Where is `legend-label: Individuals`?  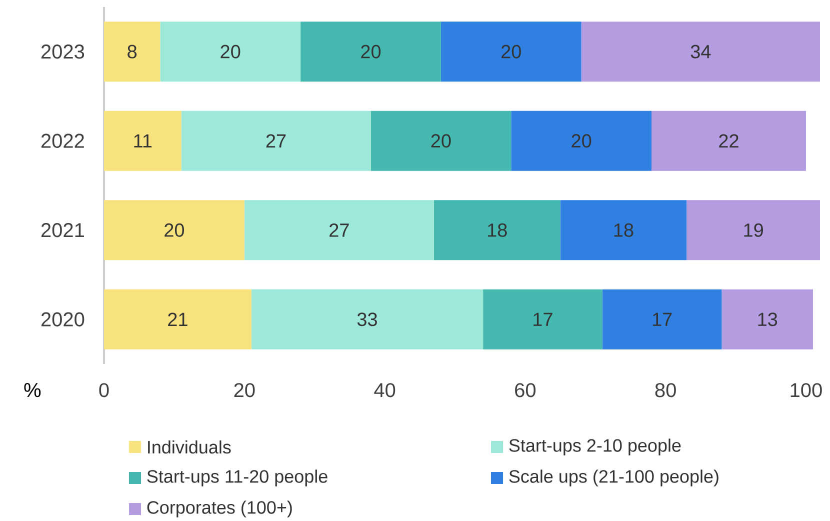
legend-label: Individuals is located at coordinates (189, 447).